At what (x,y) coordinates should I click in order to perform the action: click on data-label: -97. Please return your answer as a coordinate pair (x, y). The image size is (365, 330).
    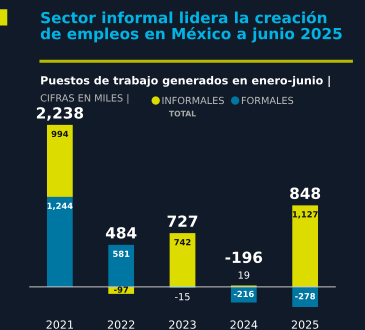
    Looking at the image, I should click on (121, 289).